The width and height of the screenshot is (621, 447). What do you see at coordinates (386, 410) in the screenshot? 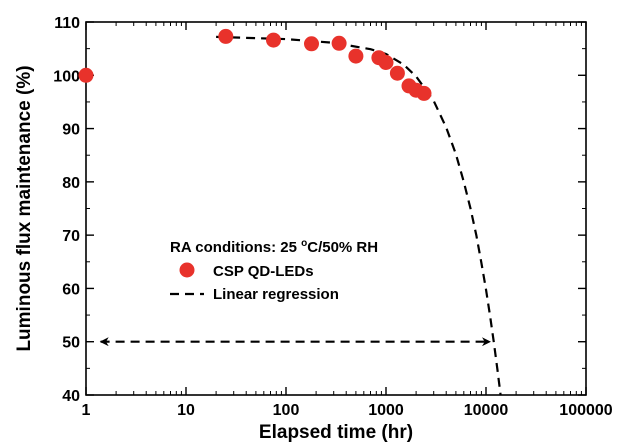
I see `x-tick-label: 1000` at bounding box center [386, 410].